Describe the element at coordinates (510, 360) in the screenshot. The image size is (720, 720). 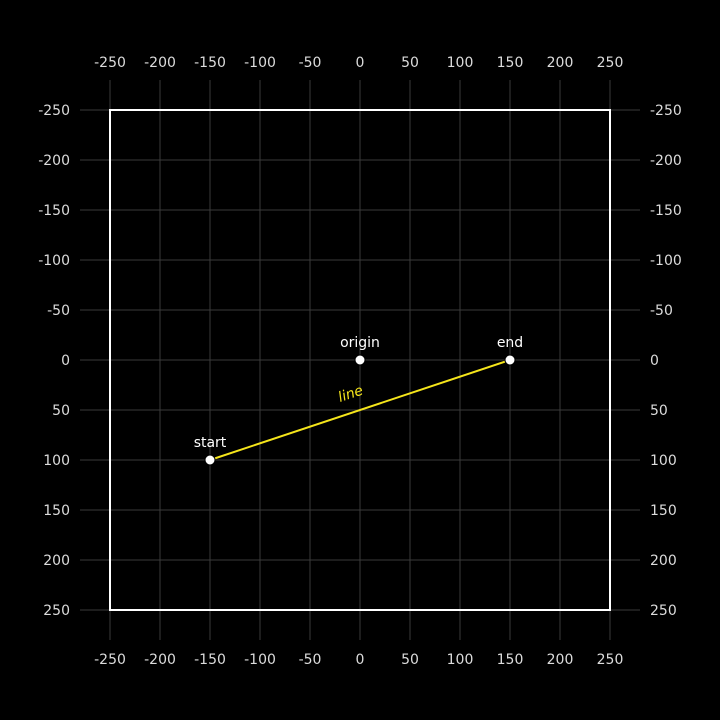
I see `point-end` at that location.